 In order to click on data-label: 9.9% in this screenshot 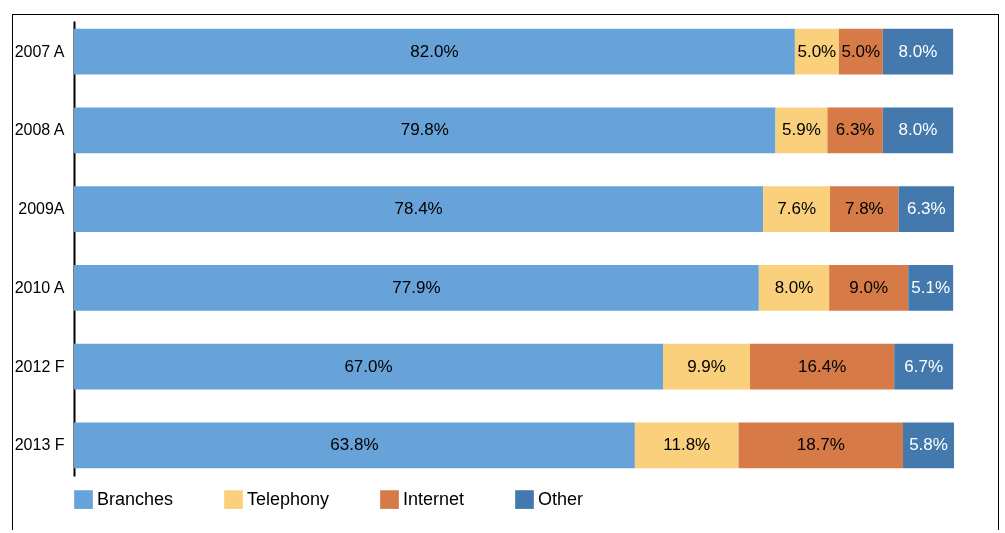, I will do `click(706, 366)`.